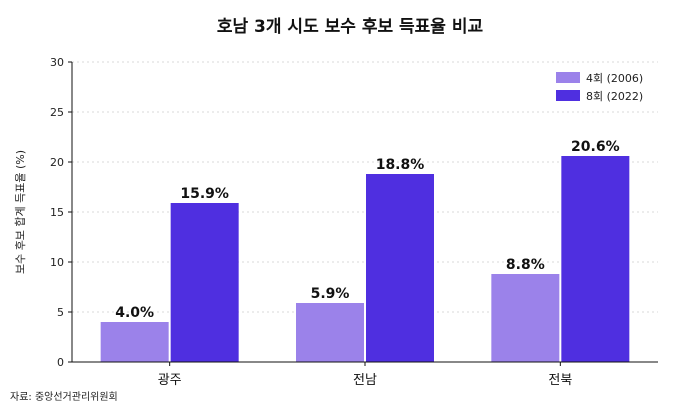 The image size is (700, 412). Describe the element at coordinates (400, 165) in the screenshot. I see `bar-value-label: 18.8%` at that location.